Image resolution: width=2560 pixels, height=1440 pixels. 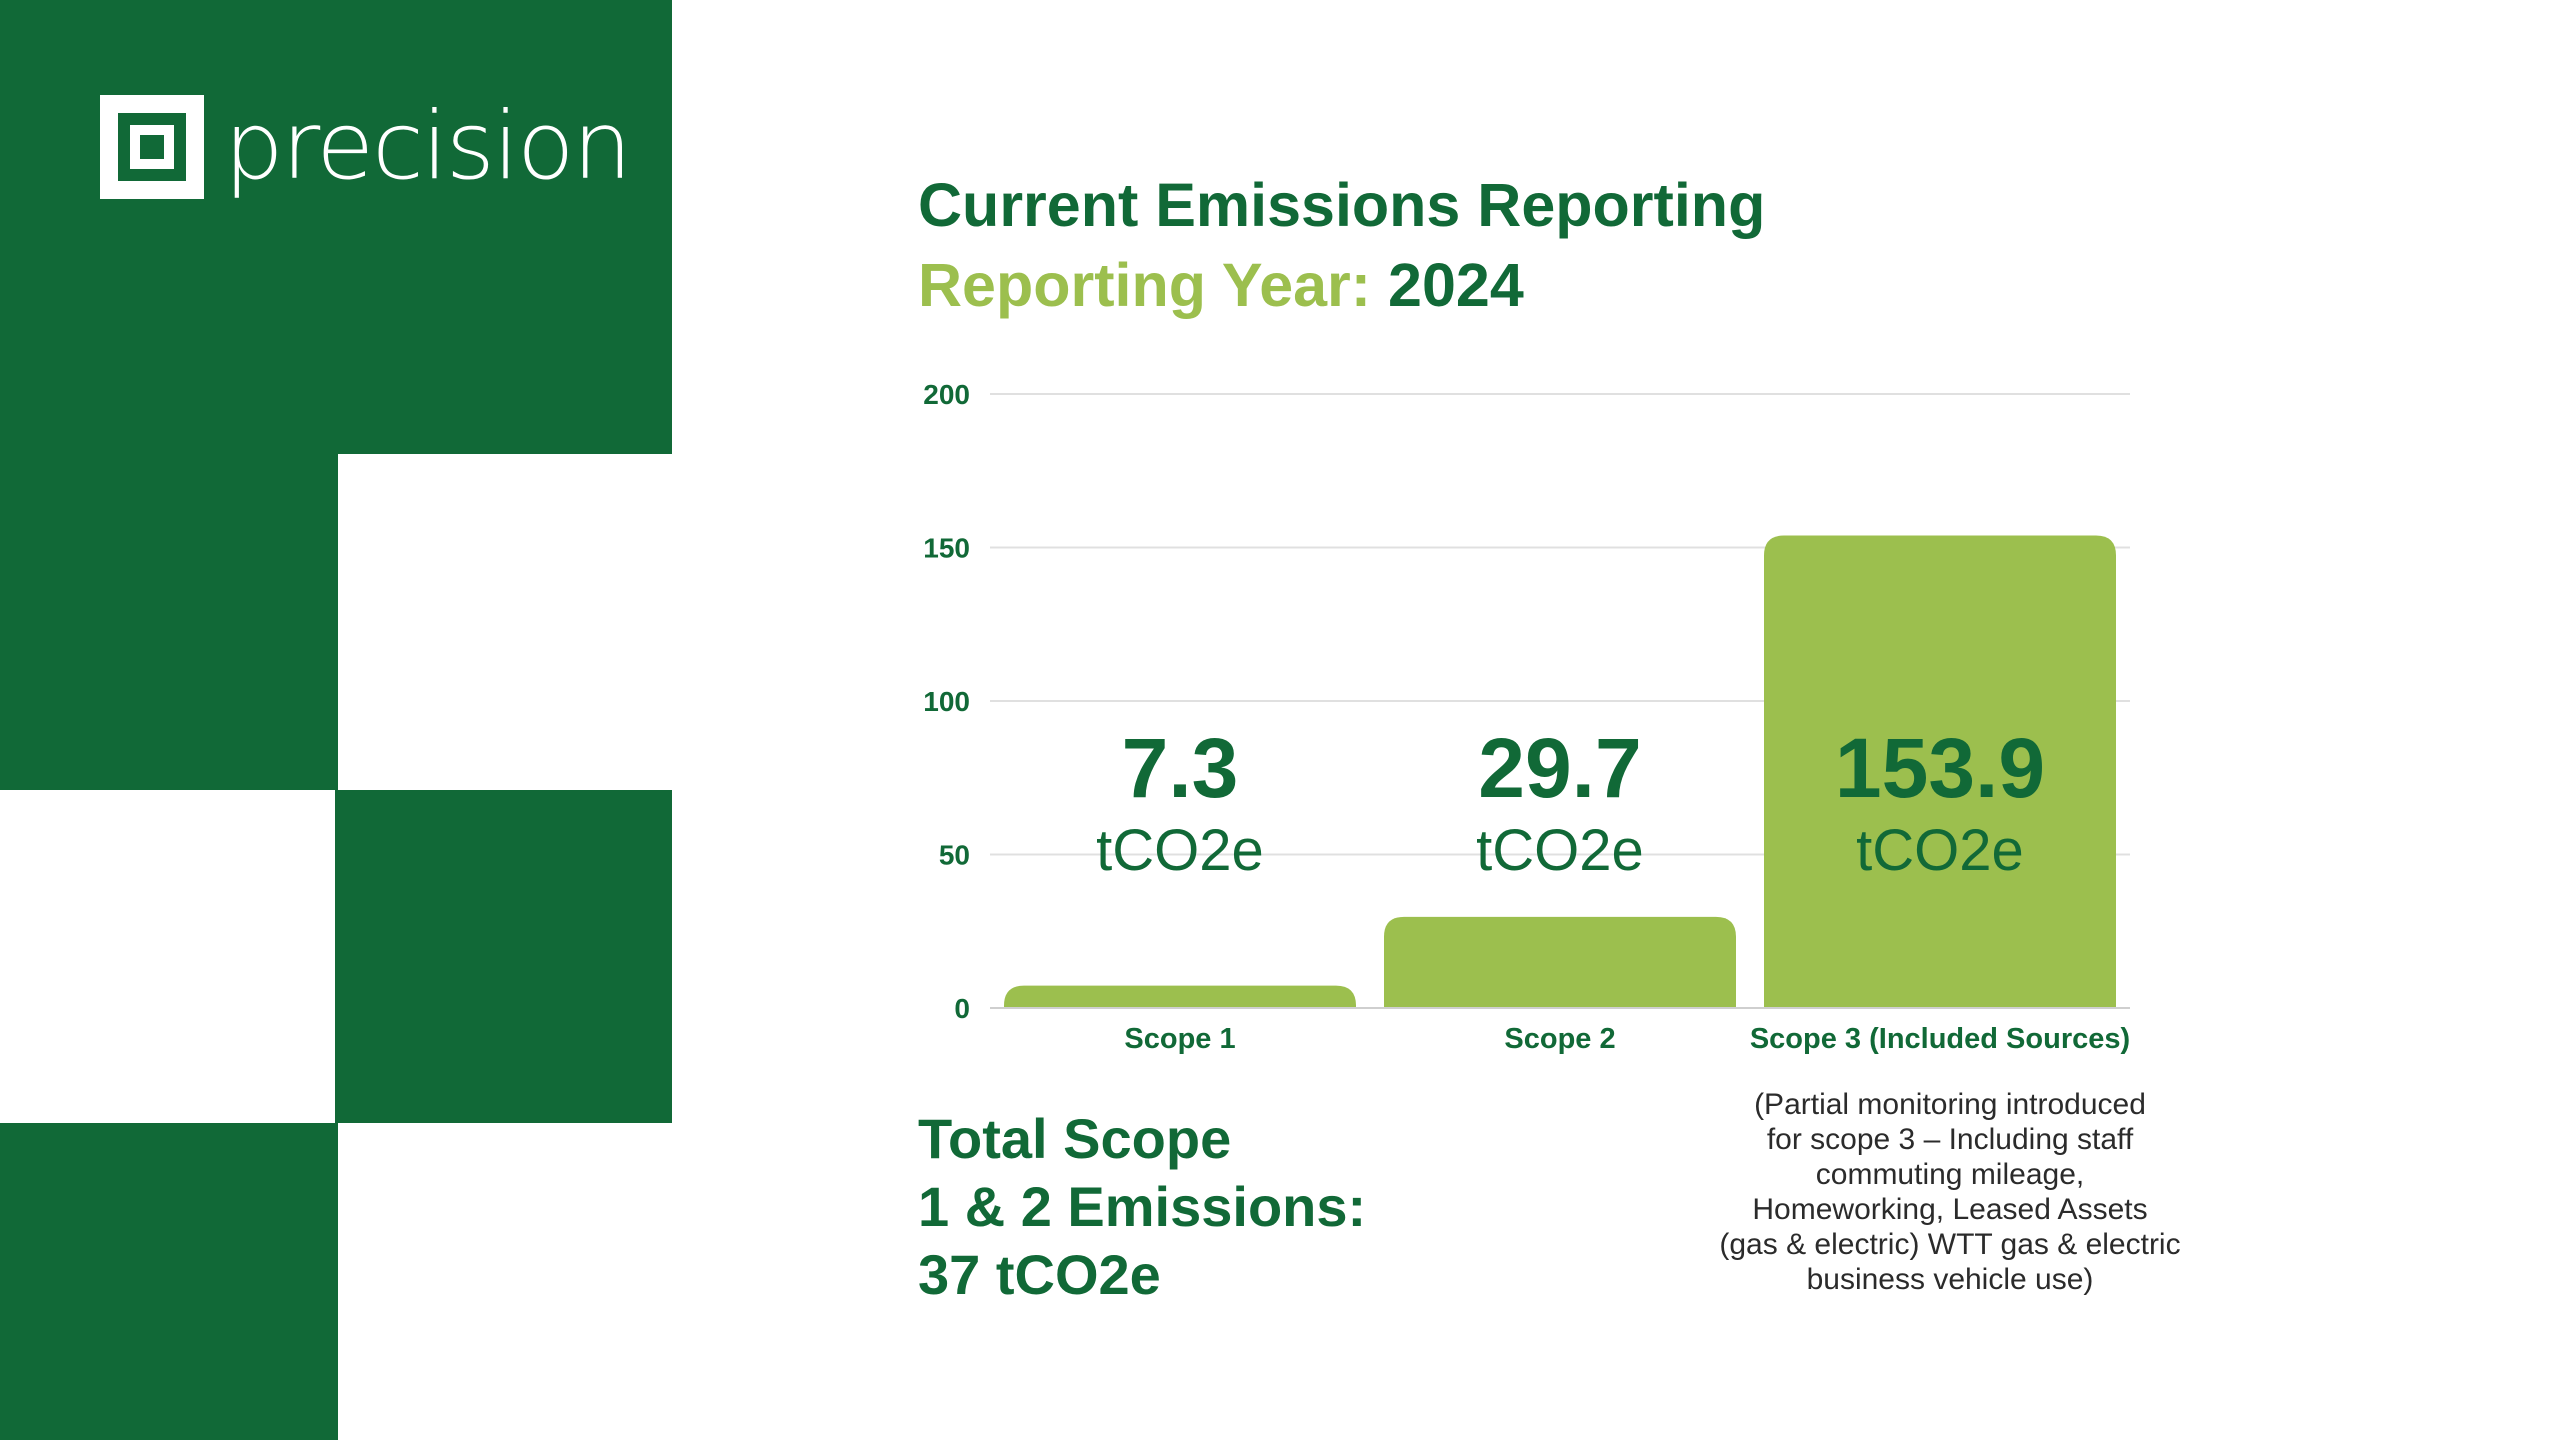 What do you see at coordinates (1145, 285) in the screenshot?
I see `reporting-year-label: Reporting Year:` at bounding box center [1145, 285].